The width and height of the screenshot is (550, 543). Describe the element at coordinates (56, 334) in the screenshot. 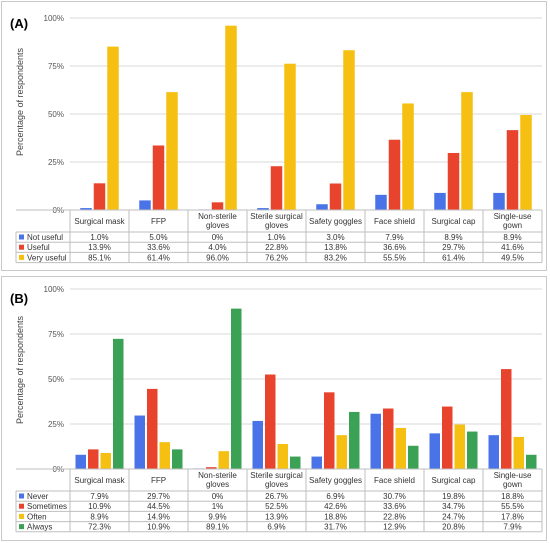

I see `y-tick-label: 75%` at that location.